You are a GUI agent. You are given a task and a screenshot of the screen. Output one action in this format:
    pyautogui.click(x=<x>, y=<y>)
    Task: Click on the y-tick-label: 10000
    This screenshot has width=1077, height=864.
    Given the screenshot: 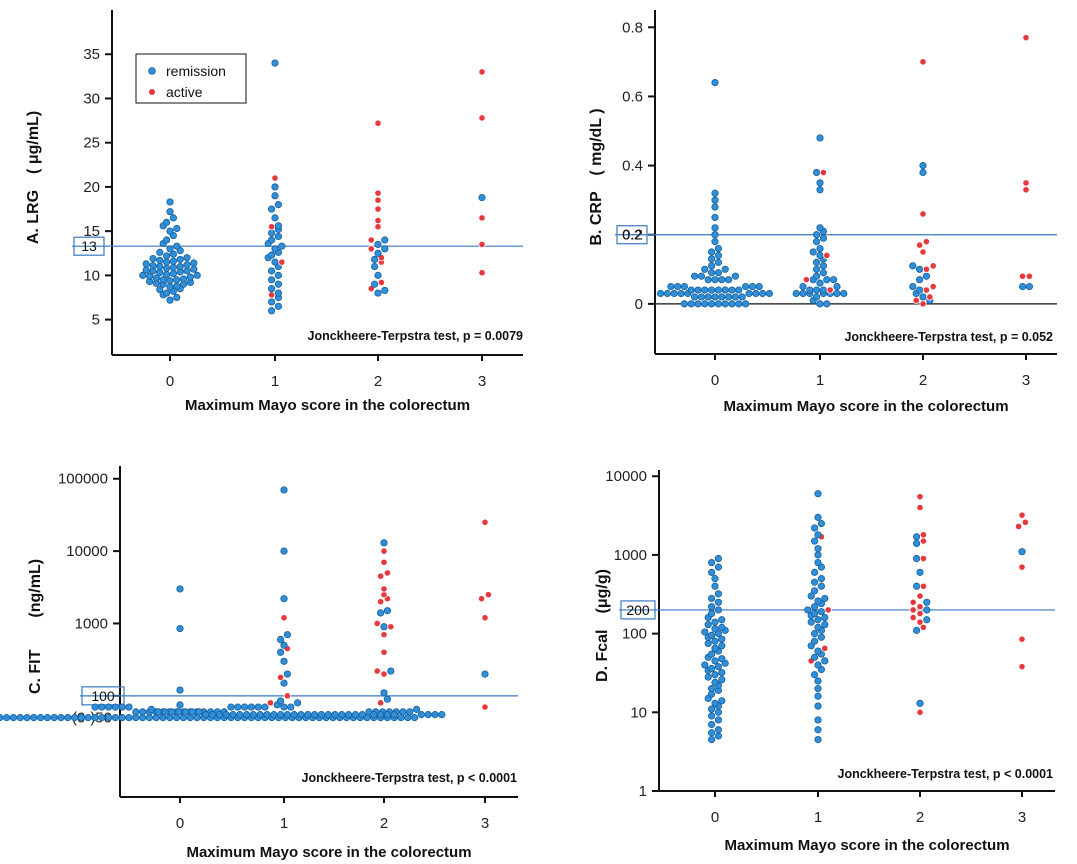 What is the action you would take?
    pyautogui.click(x=626, y=476)
    